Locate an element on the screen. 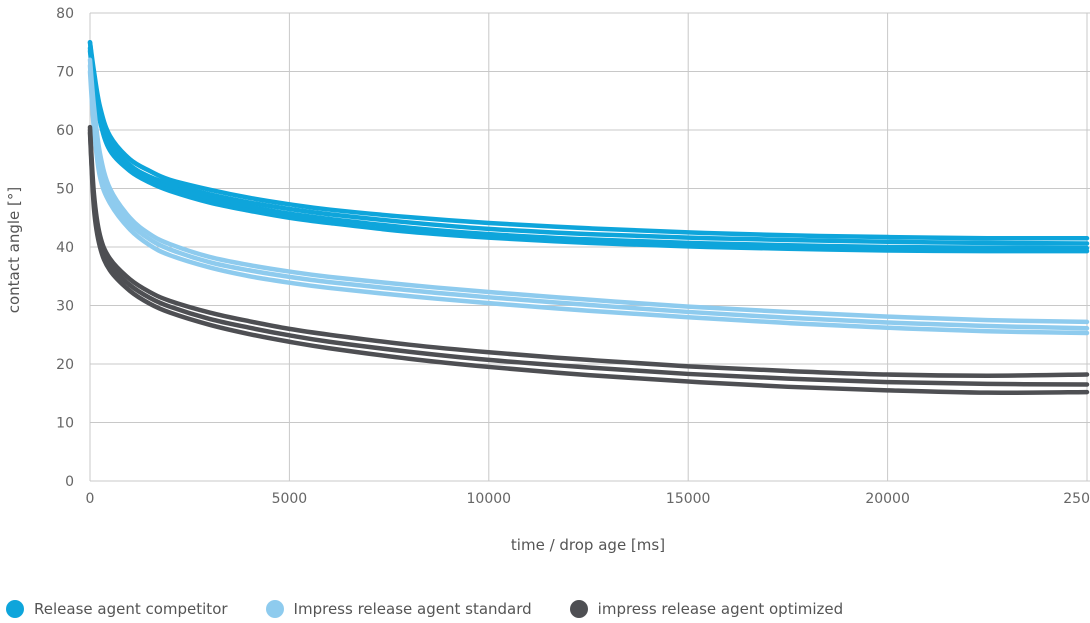 This screenshot has width=1090, height=623. y-tick-label: 70 is located at coordinates (65, 73).